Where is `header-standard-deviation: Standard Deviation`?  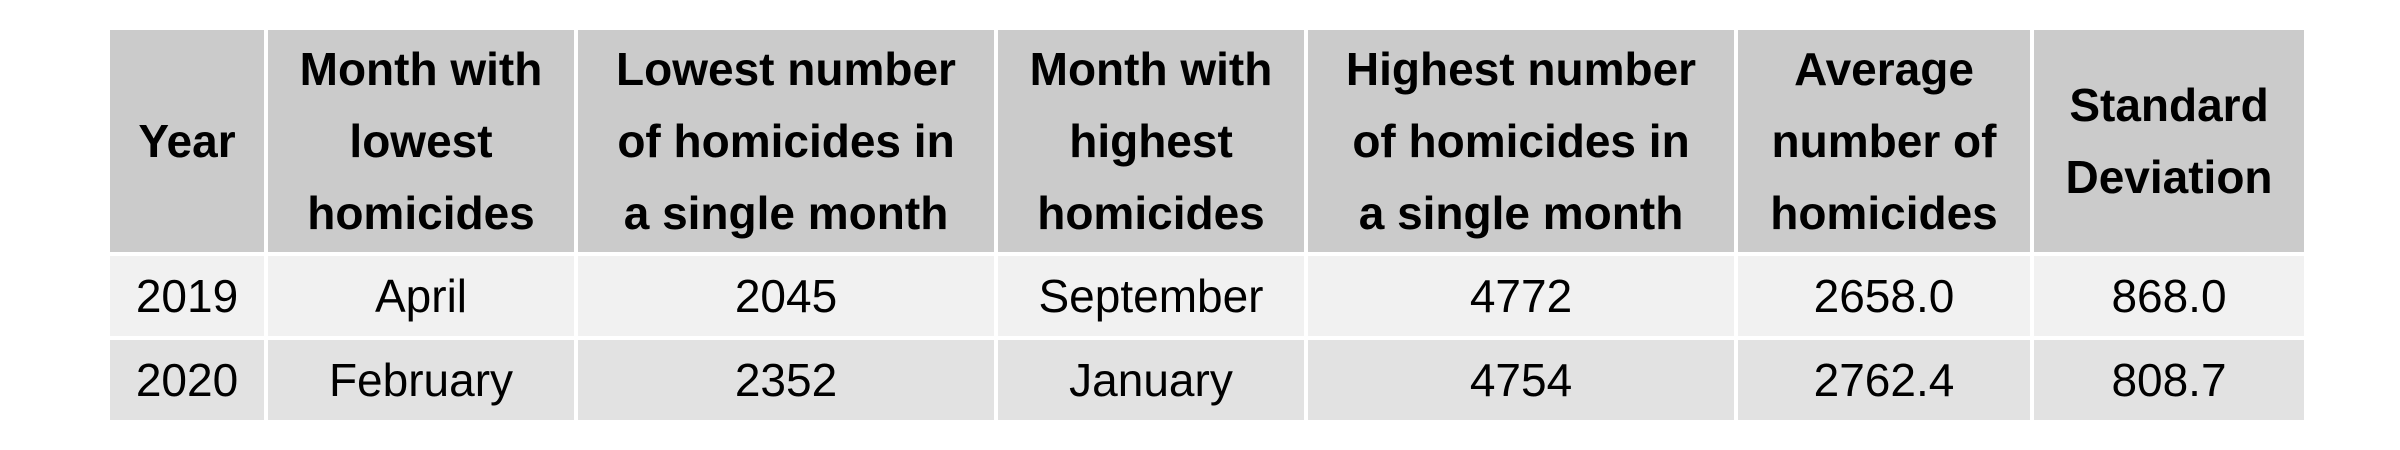 header-standard-deviation: Standard Deviation is located at coordinates (2169, 141).